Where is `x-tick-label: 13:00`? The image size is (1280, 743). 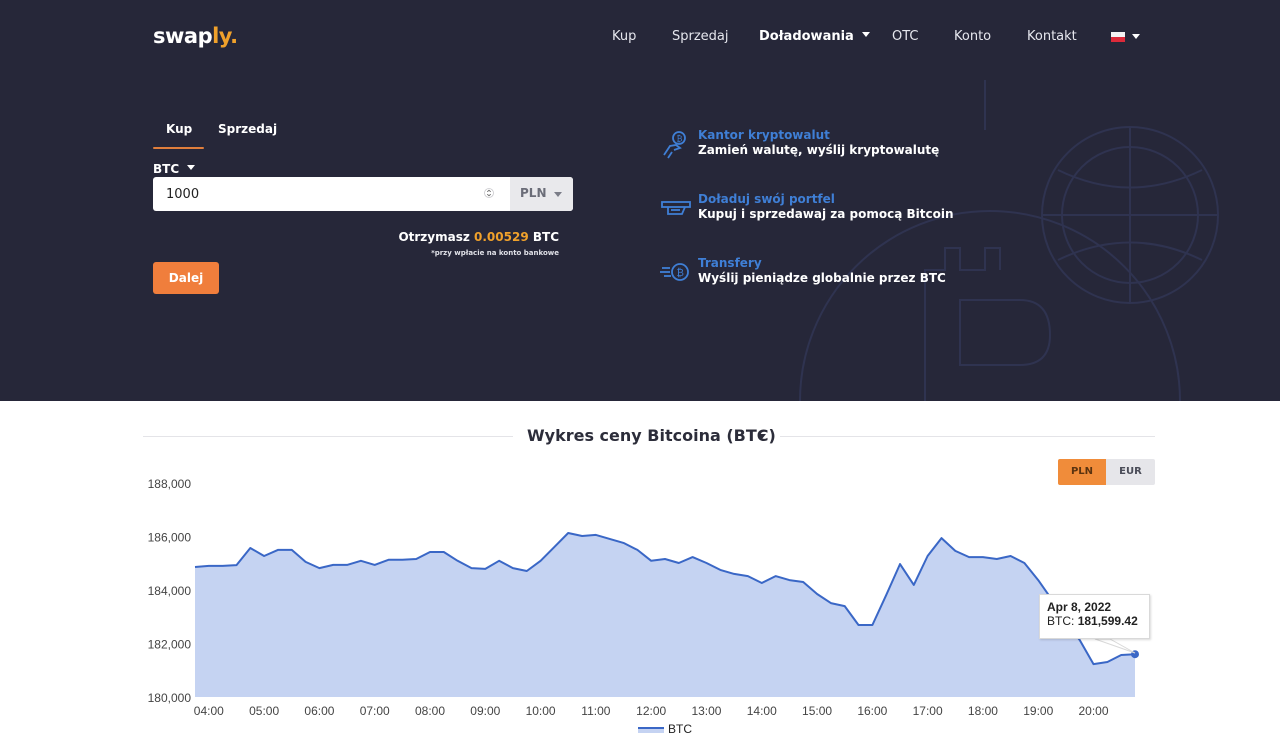
x-tick-label: 13:00 is located at coordinates (706, 711).